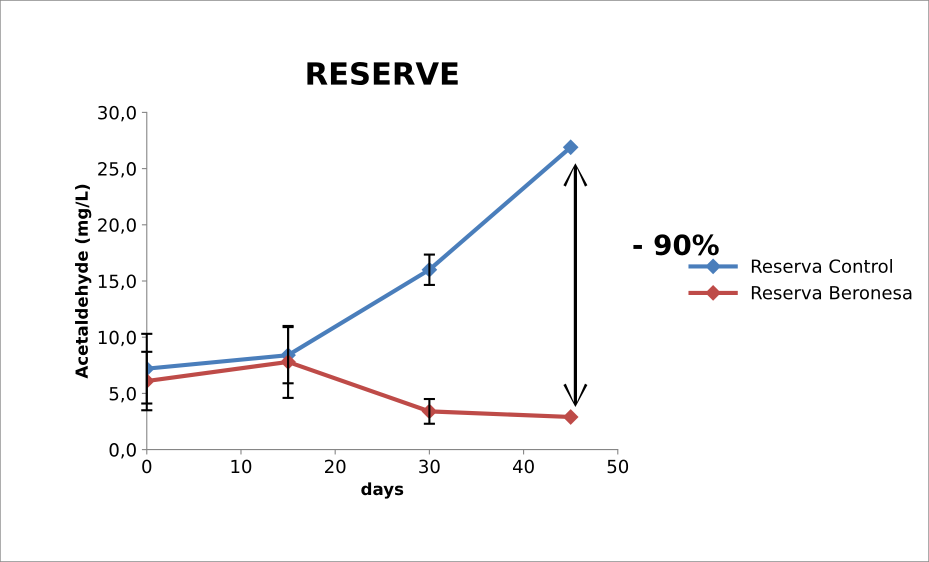  Describe the element at coordinates (147, 467) in the screenshot. I see `x-tick-label: 0` at that location.